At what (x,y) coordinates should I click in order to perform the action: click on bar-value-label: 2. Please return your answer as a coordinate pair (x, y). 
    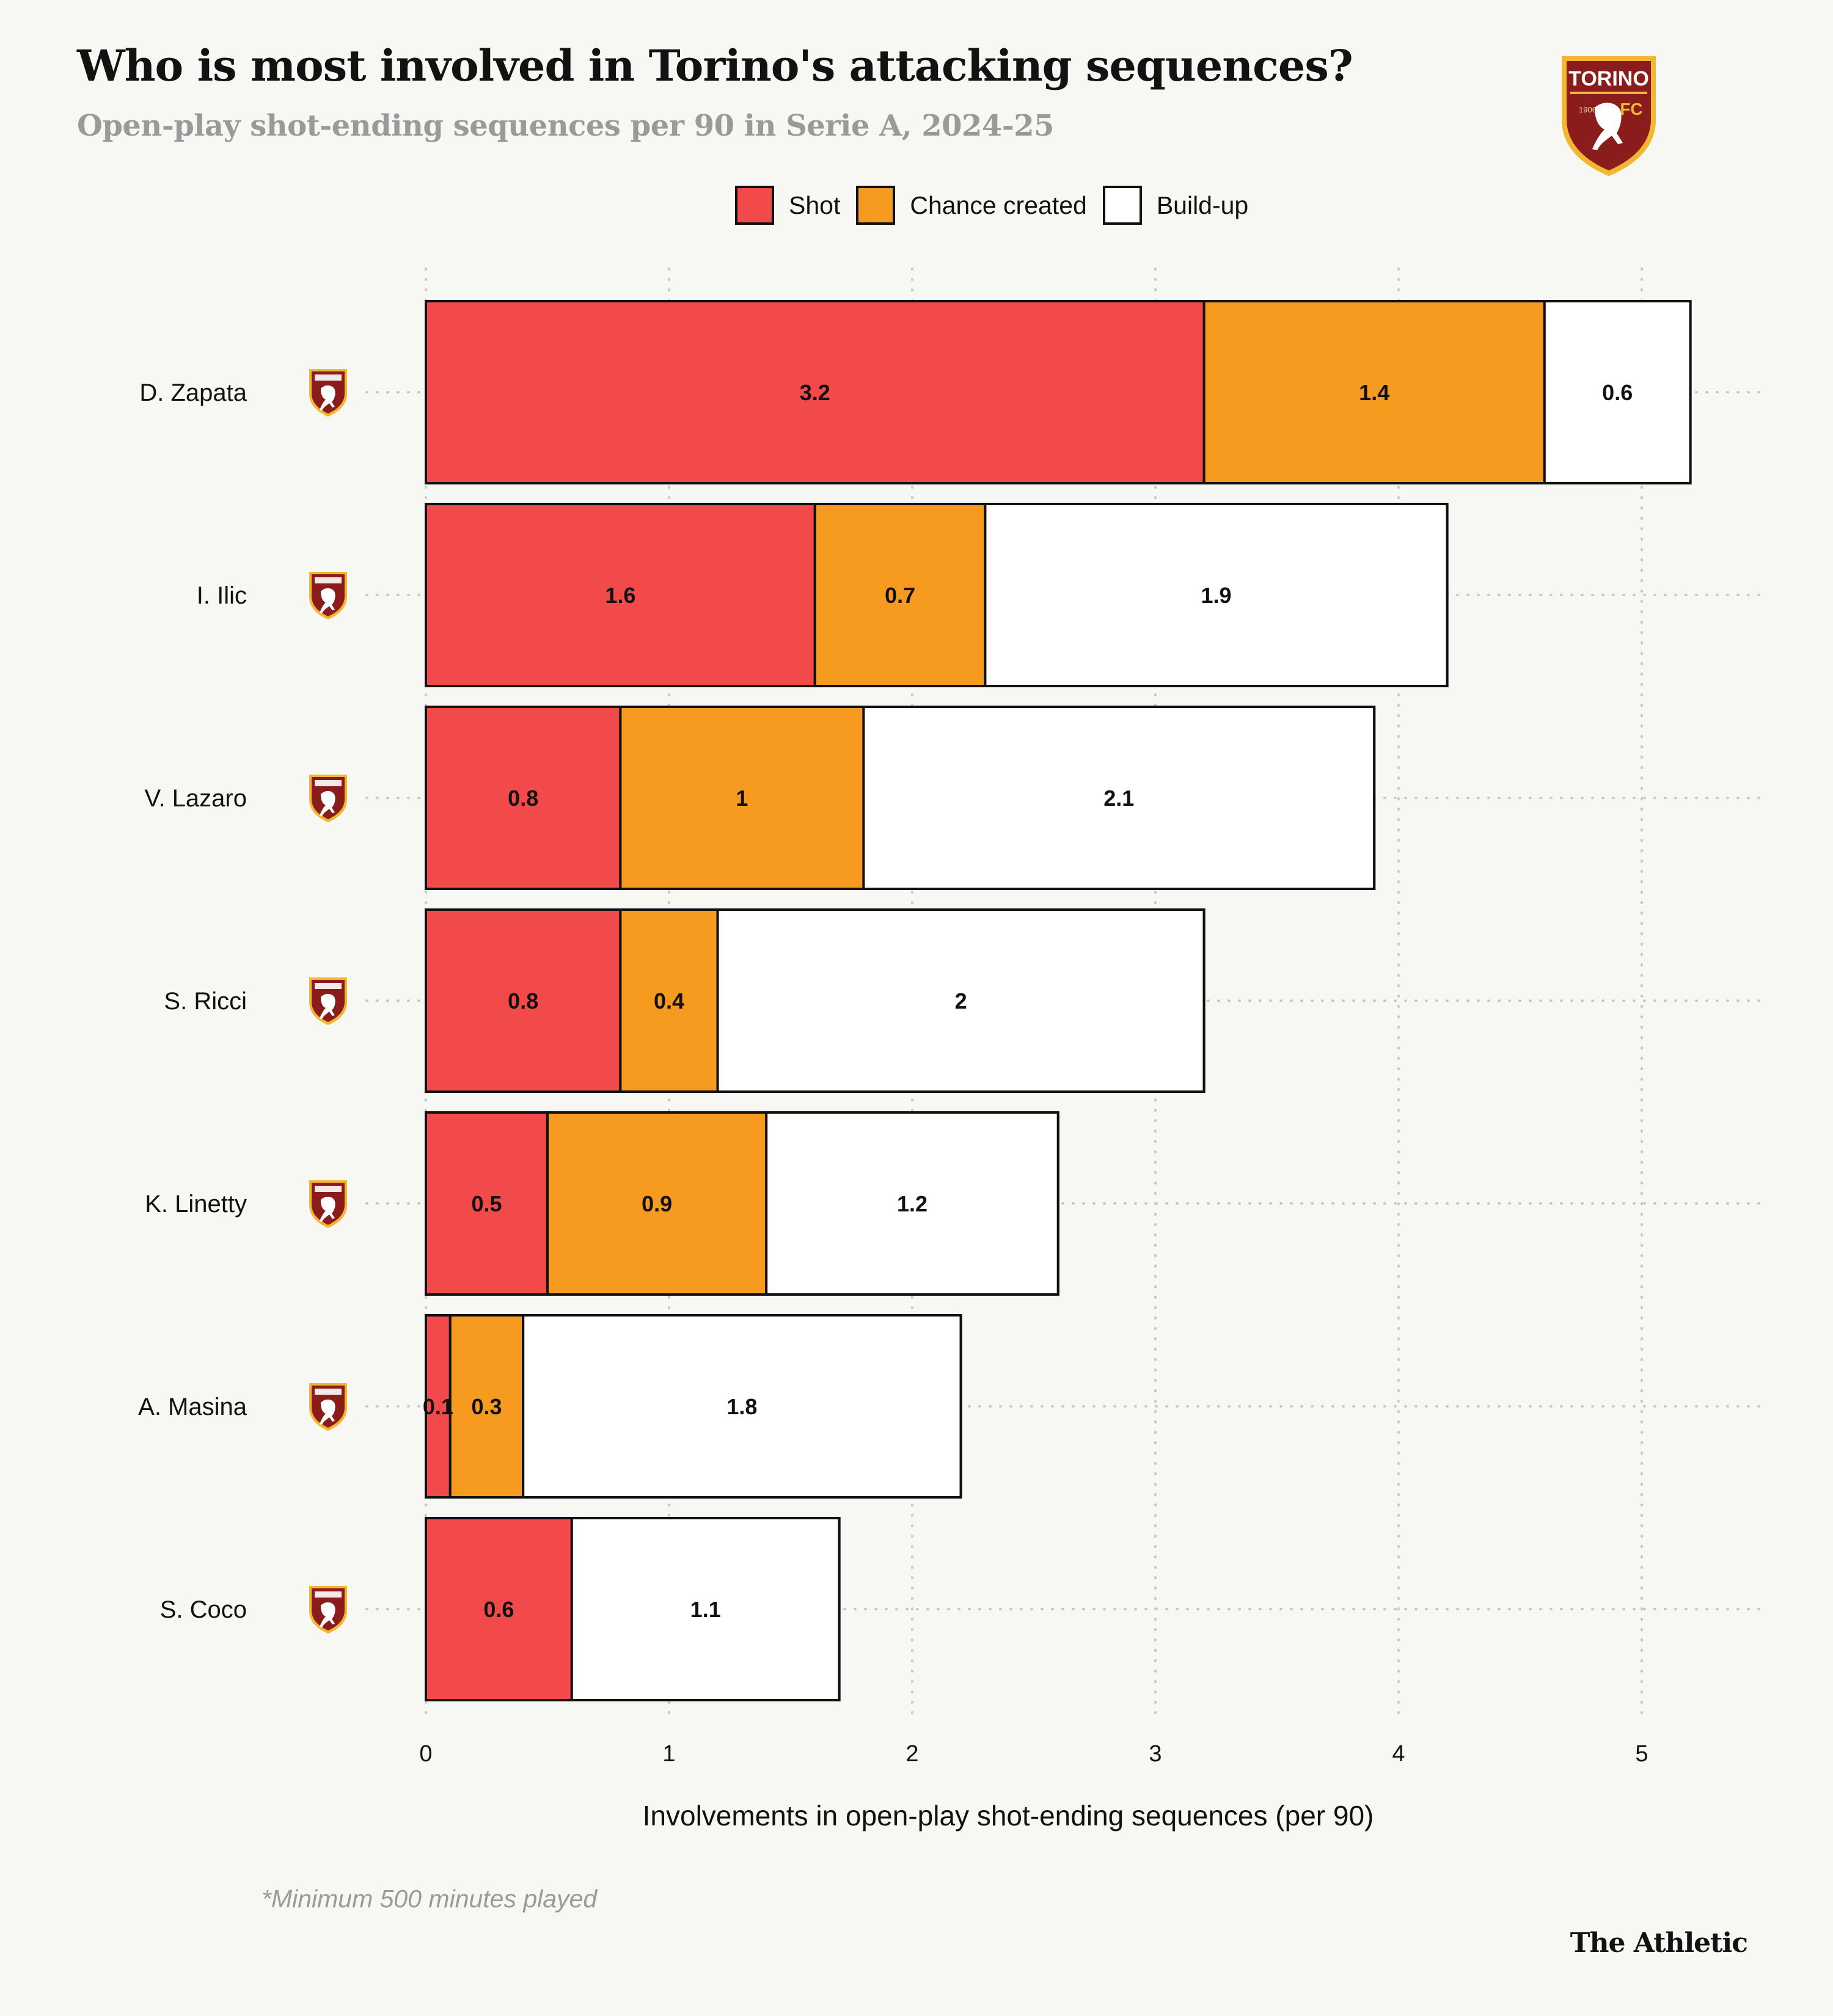
    Looking at the image, I should click on (961, 1000).